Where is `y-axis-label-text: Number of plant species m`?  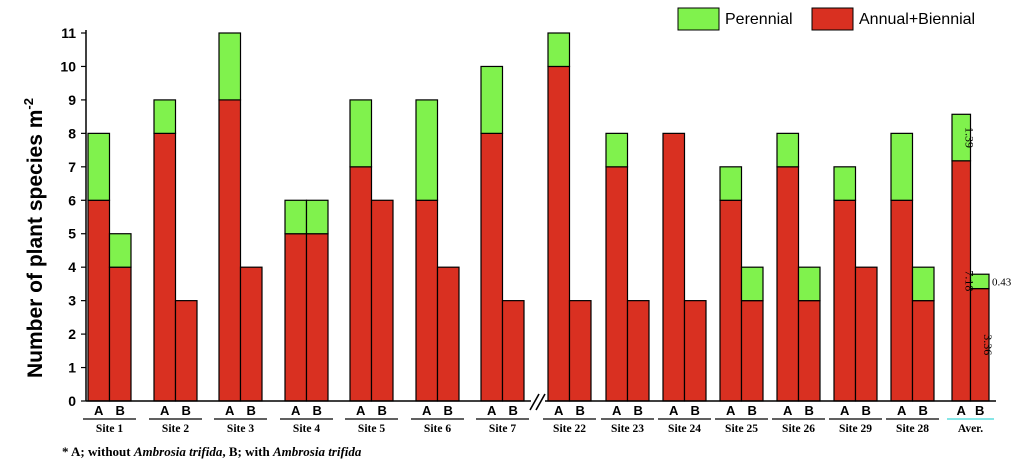
y-axis-label-text: Number of plant species m is located at coordinates (35, 244).